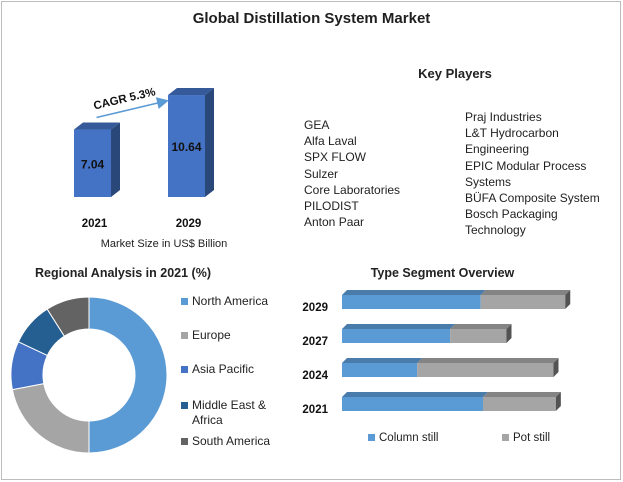 The image size is (623, 482). What do you see at coordinates (128, 375) in the screenshot?
I see `donut-slice-north-america` at bounding box center [128, 375].